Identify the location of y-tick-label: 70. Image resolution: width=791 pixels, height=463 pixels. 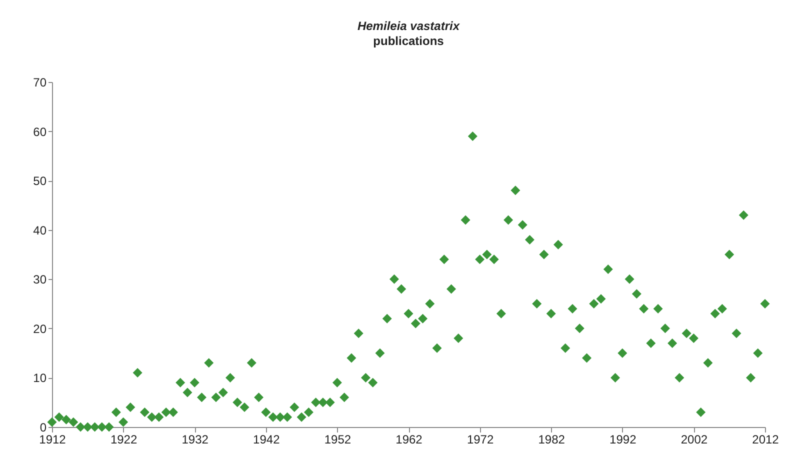
(40, 83).